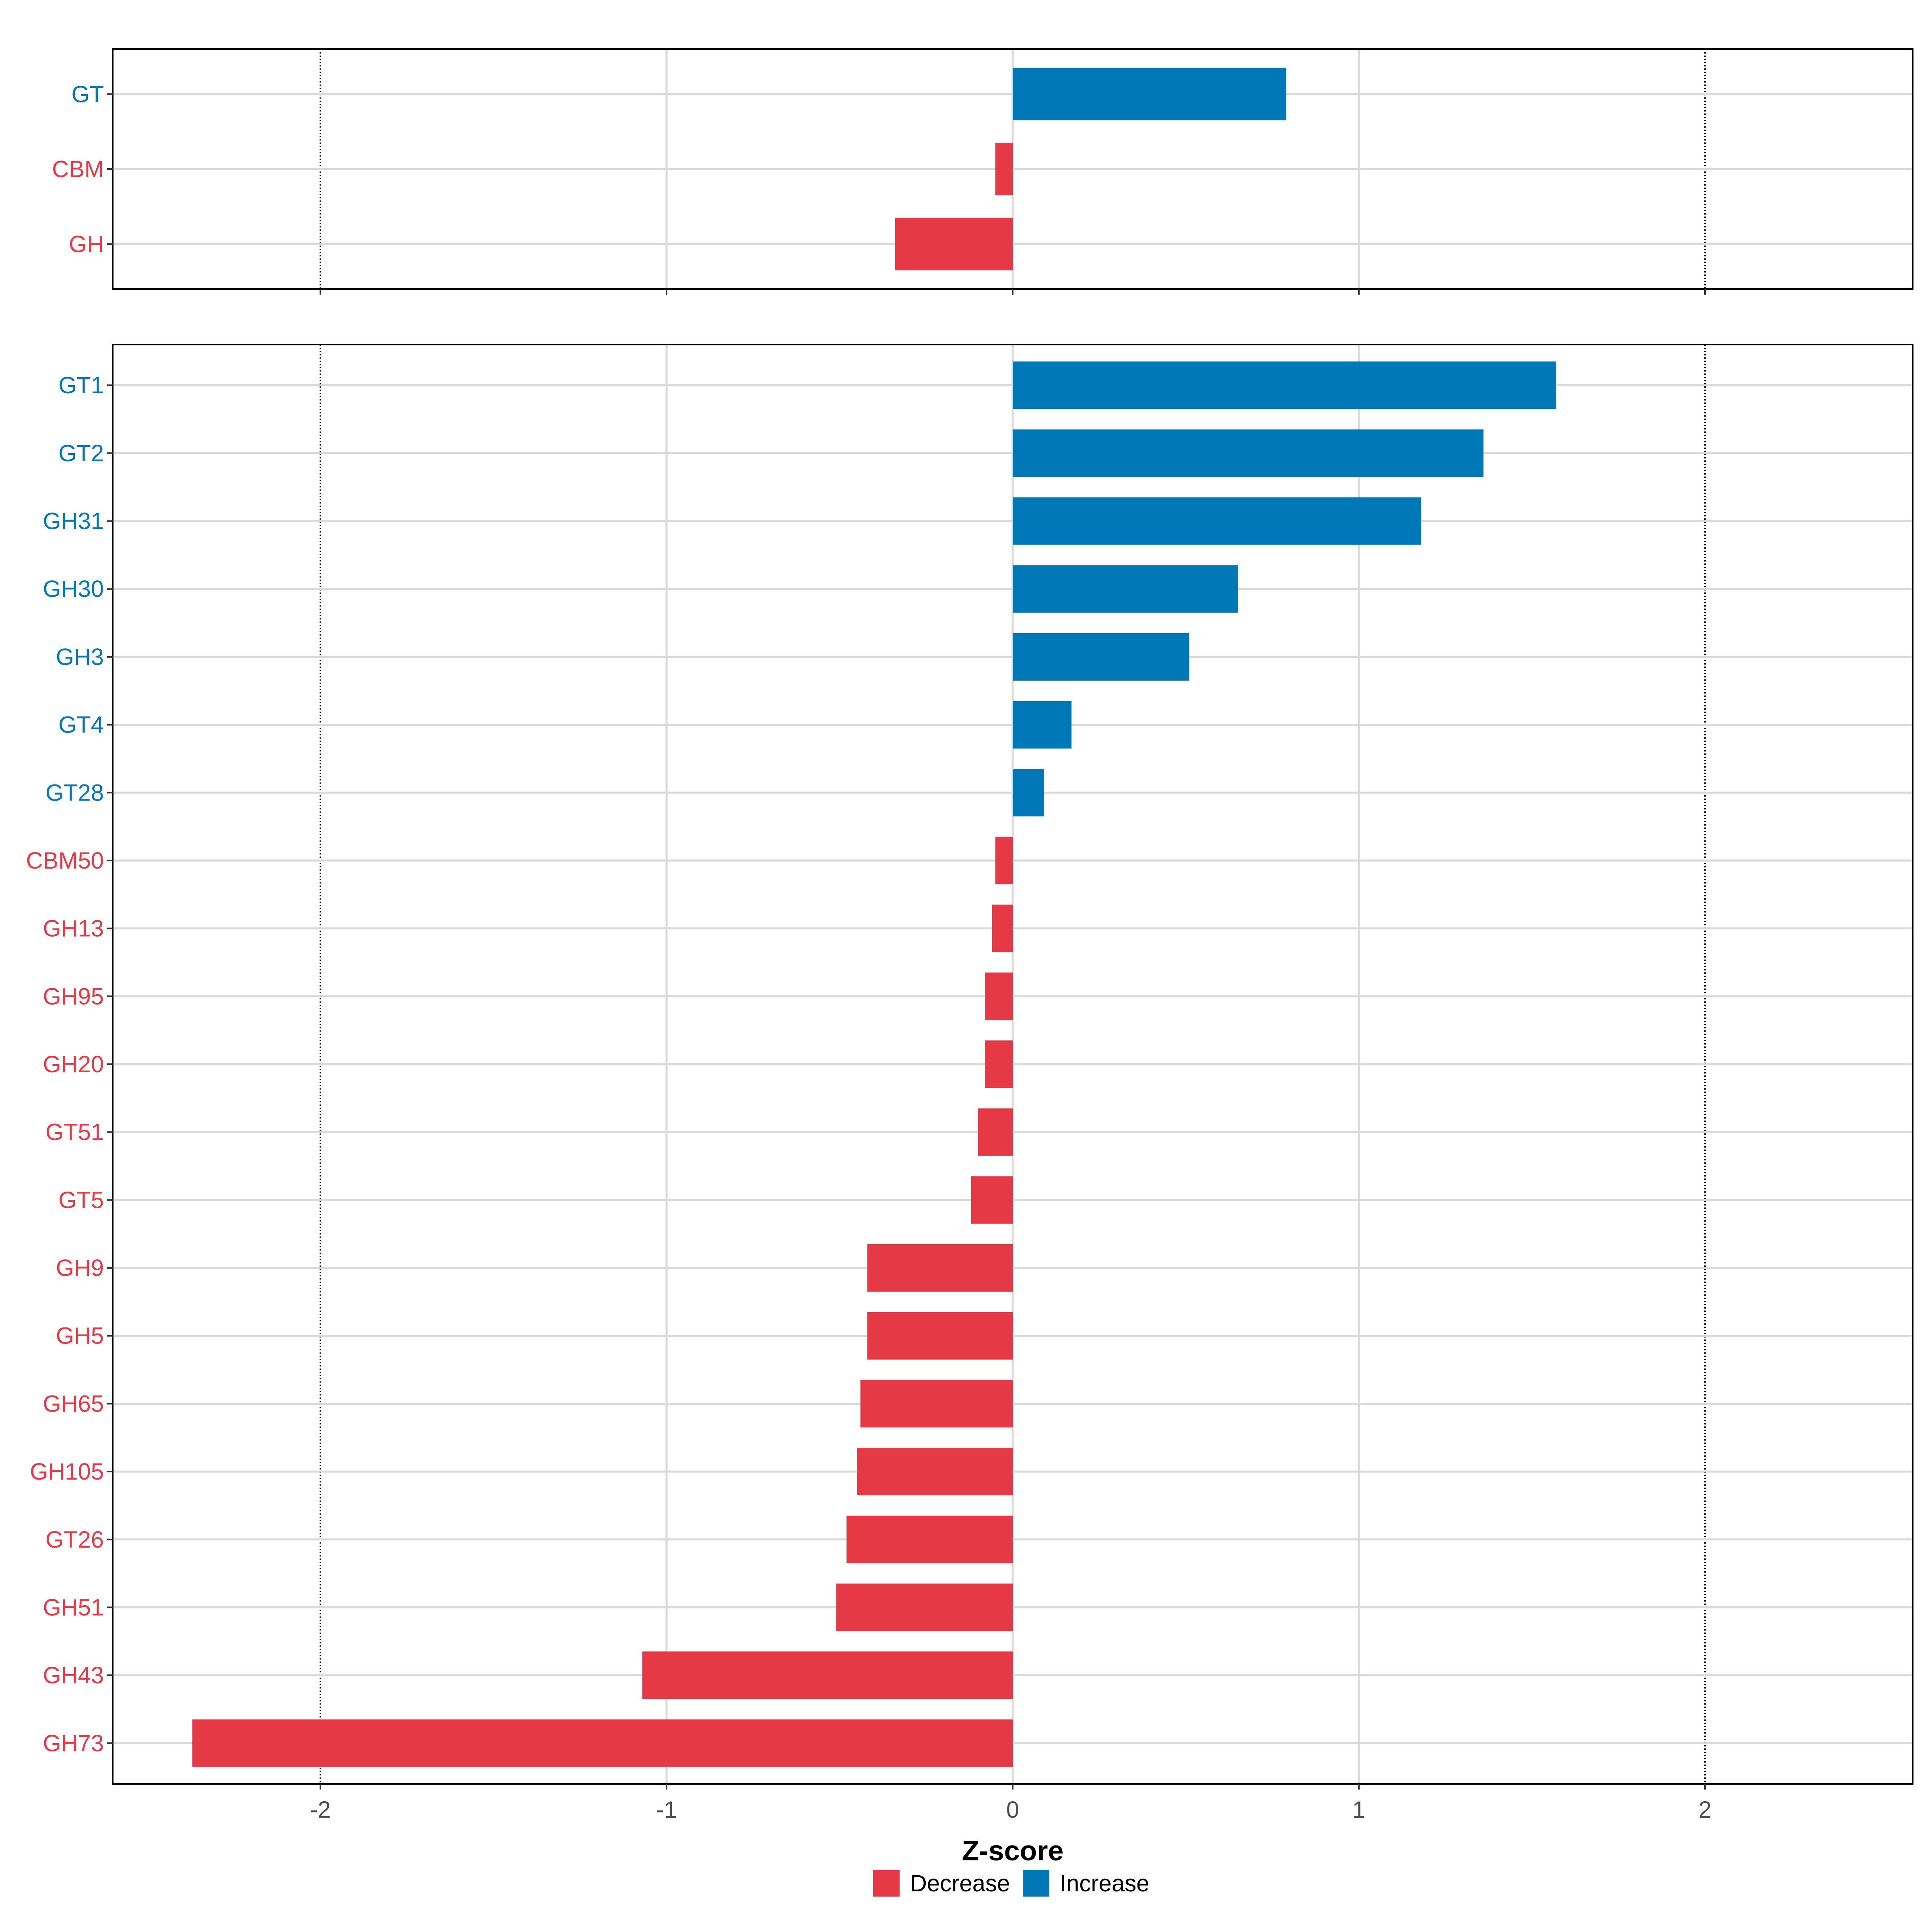 The image size is (1932, 1932). What do you see at coordinates (65, 861) in the screenshot?
I see `category-label: CBM50` at bounding box center [65, 861].